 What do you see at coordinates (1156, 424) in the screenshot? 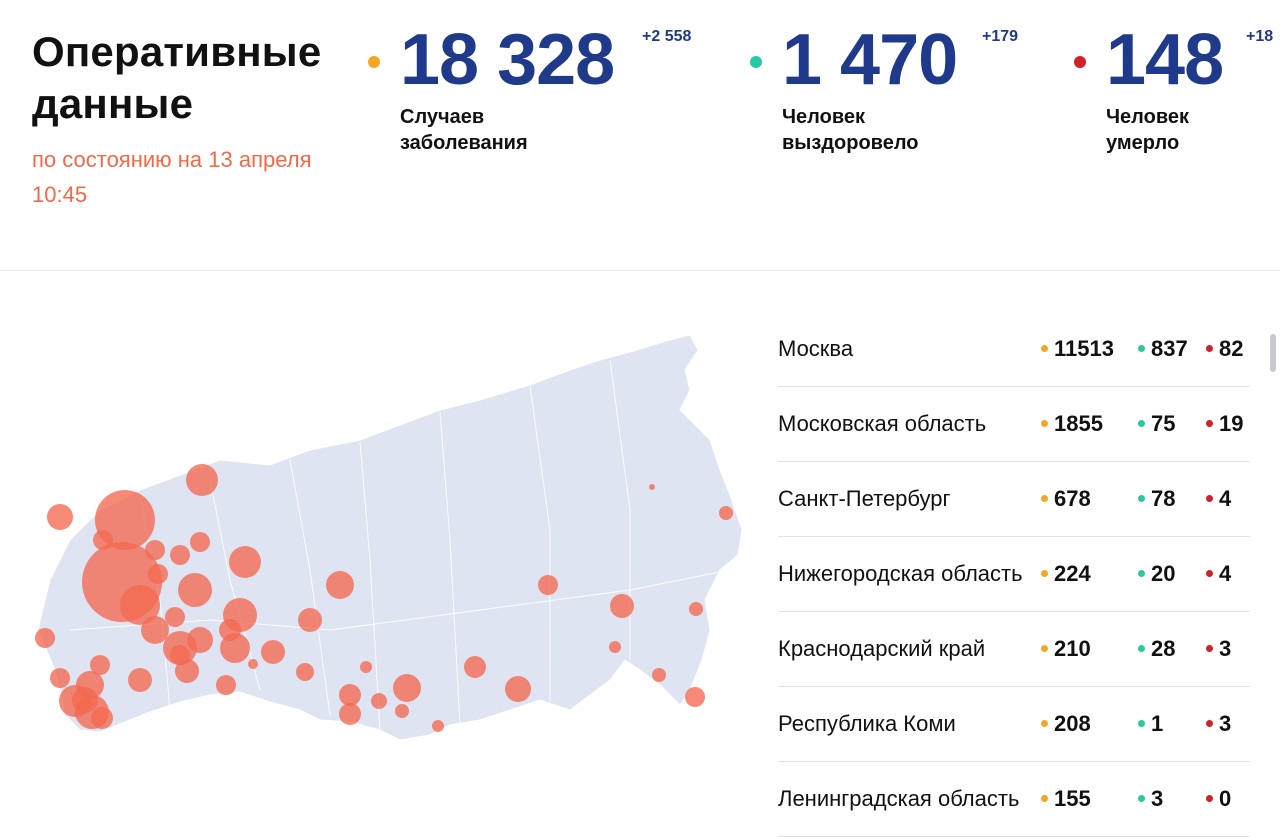
I see `recovered-count: 75` at bounding box center [1156, 424].